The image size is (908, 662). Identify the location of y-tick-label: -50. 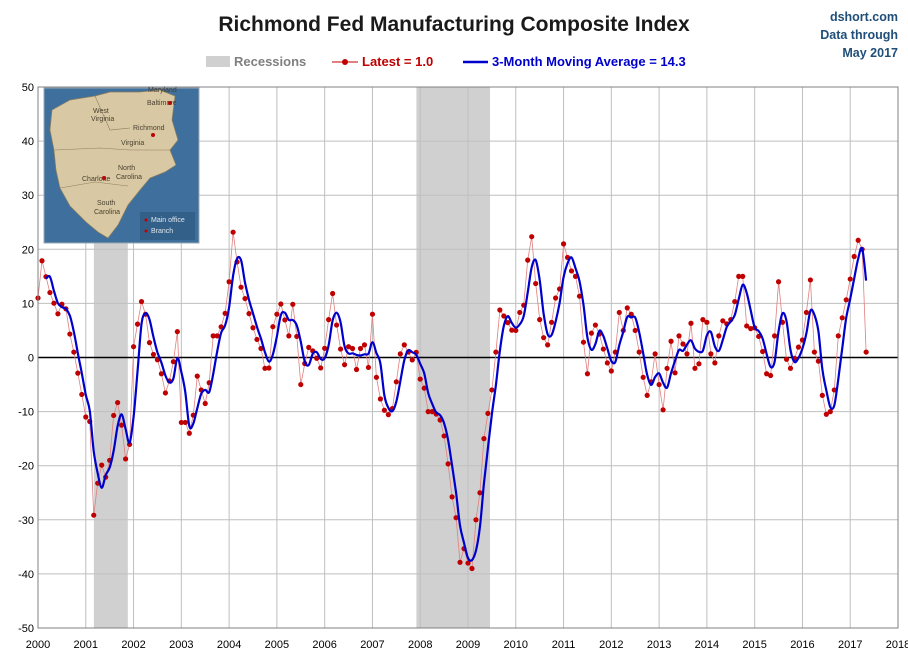
(26, 629).